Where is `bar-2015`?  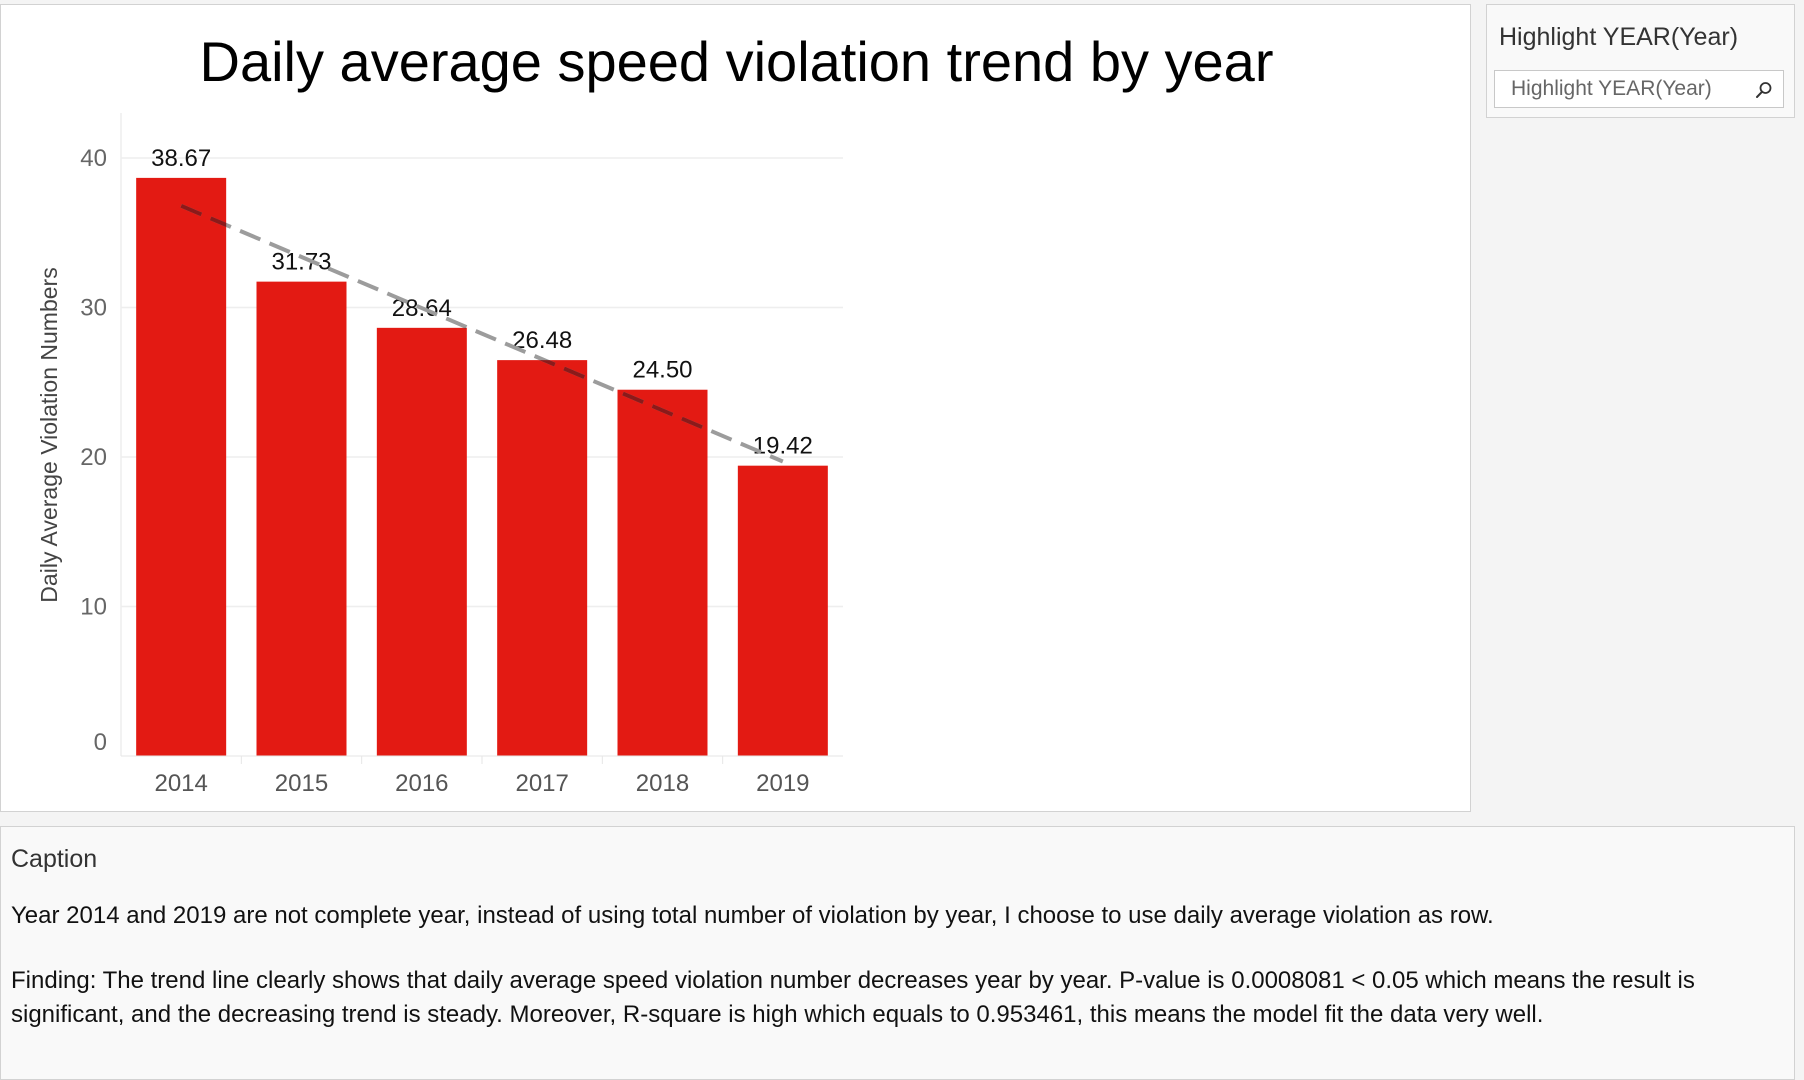
bar-2015 is located at coordinates (301, 518).